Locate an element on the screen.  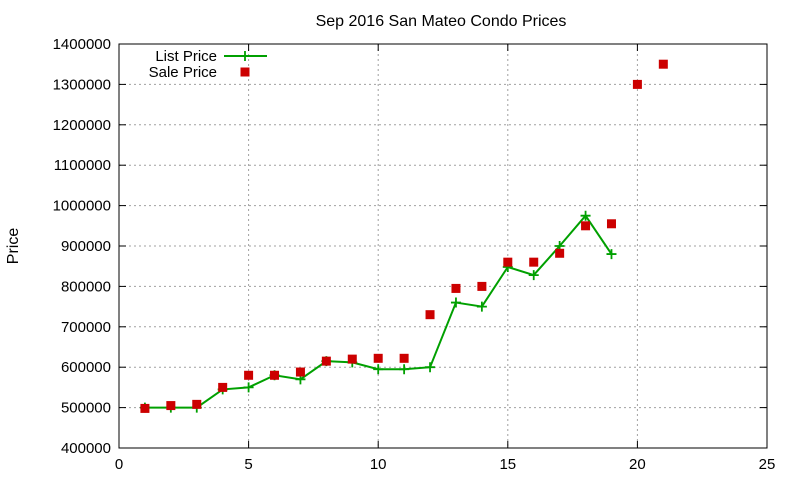
chart-title: Sep 2016 San Mateo Condo Prices is located at coordinates (441, 21).